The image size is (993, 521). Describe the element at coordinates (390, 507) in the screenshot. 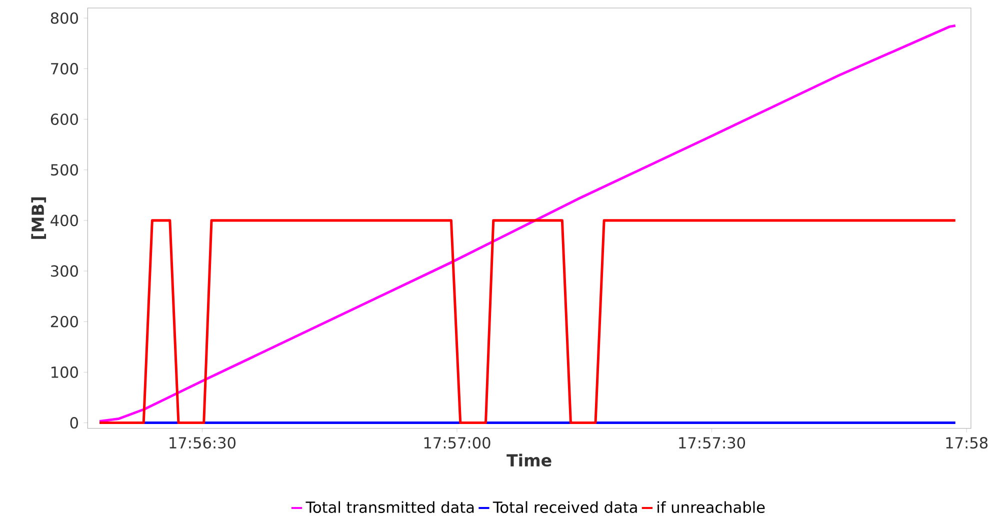

I see `legend-label: Total transmitted data` at that location.